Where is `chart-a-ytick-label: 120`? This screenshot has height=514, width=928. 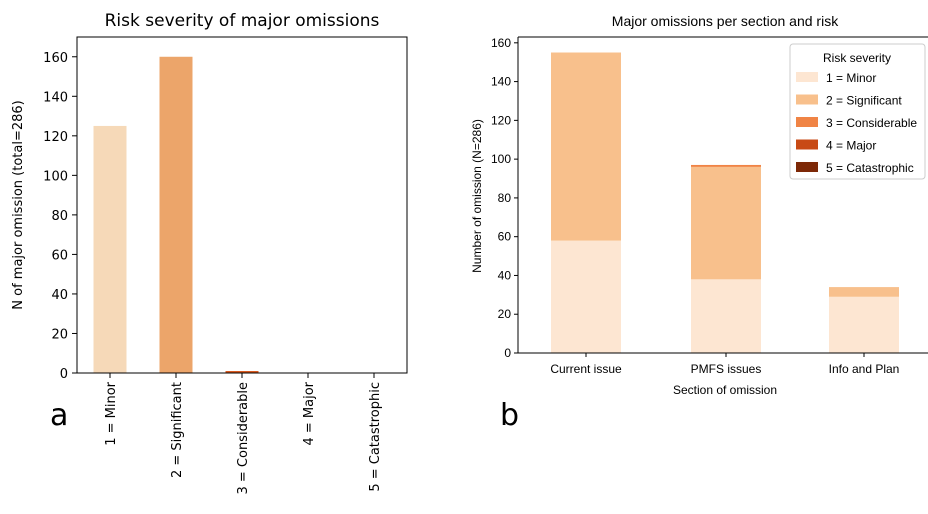
chart-a-ytick-label: 120 is located at coordinates (55, 137).